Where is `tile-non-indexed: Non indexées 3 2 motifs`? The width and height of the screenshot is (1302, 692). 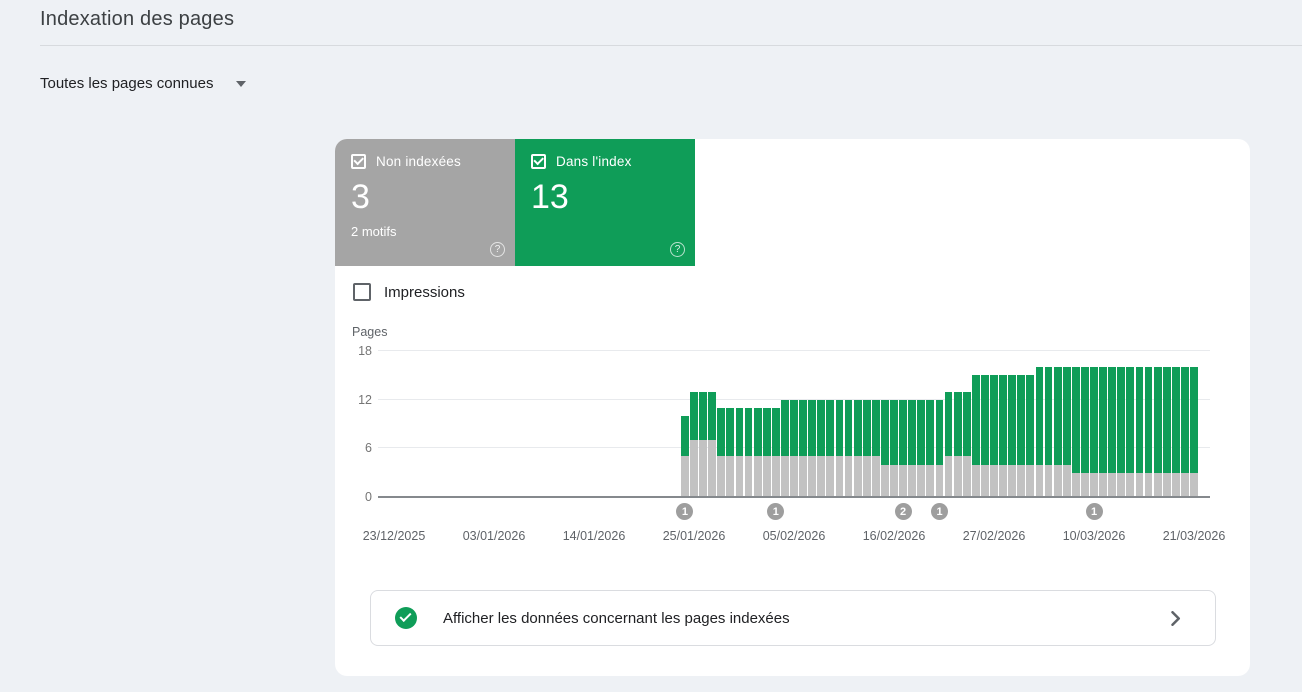
tile-non-indexed: Non indexées 3 2 motifs is located at coordinates (425, 202).